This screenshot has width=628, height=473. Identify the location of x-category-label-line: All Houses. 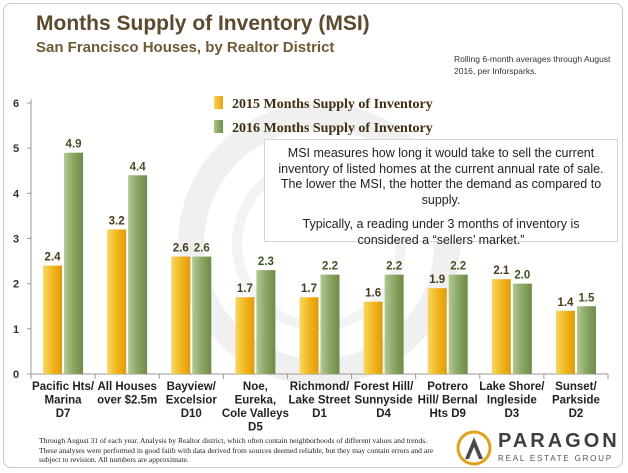
(126, 387).